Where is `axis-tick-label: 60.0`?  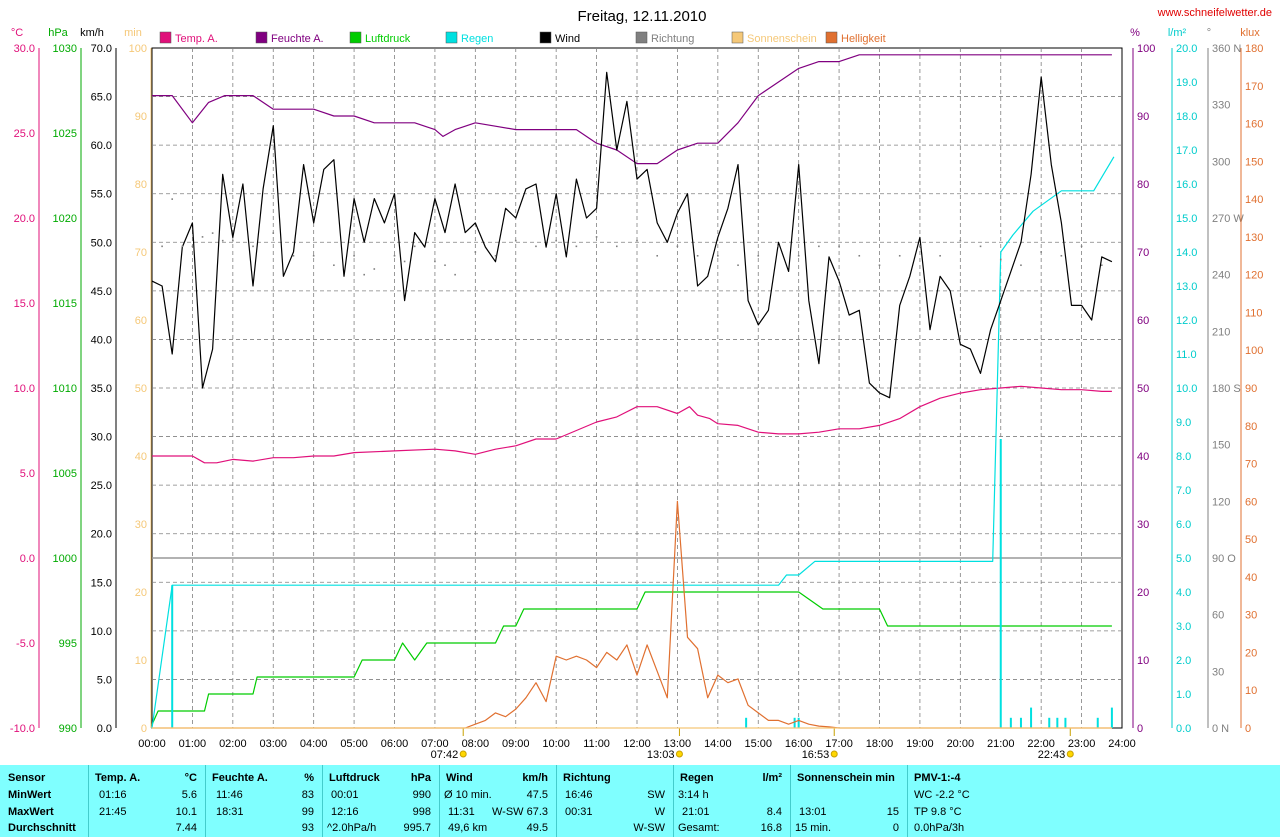 axis-tick-label: 60.0 is located at coordinates (101, 146).